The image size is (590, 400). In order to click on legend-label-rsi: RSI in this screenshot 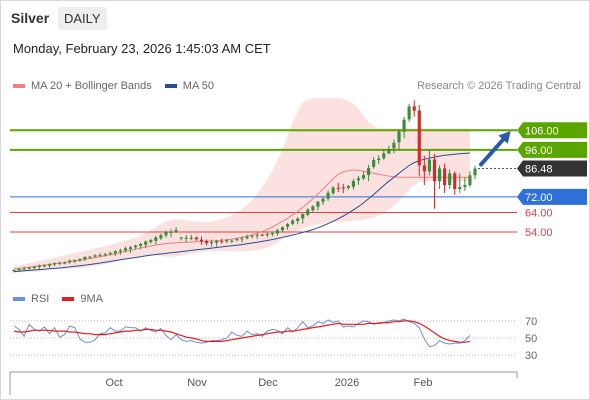, I will do `click(40, 299)`.